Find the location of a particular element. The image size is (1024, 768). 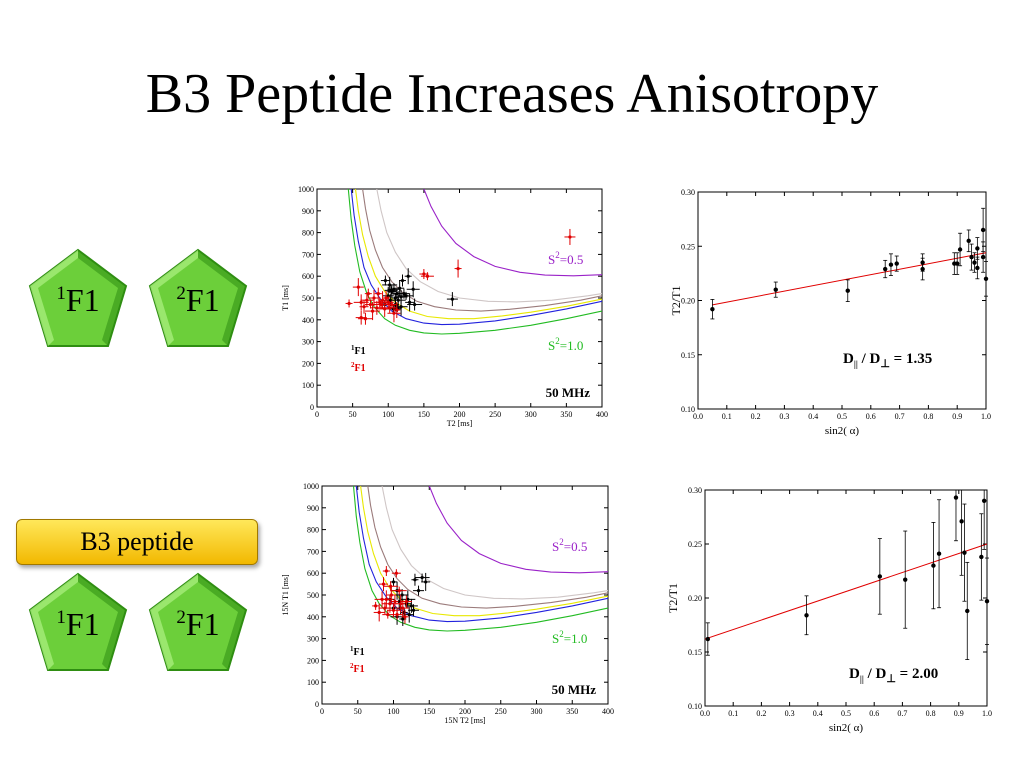

y-tick-label: 0 is located at coordinates (317, 704).